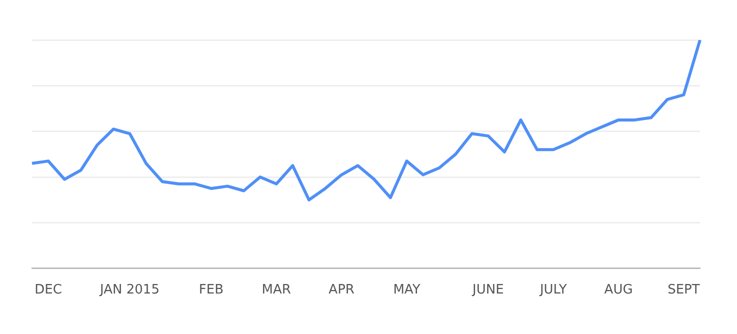 Image resolution: width=737 pixels, height=334 pixels. What do you see at coordinates (488, 290) in the screenshot?
I see `x-tick-label: JUNE` at bounding box center [488, 290].